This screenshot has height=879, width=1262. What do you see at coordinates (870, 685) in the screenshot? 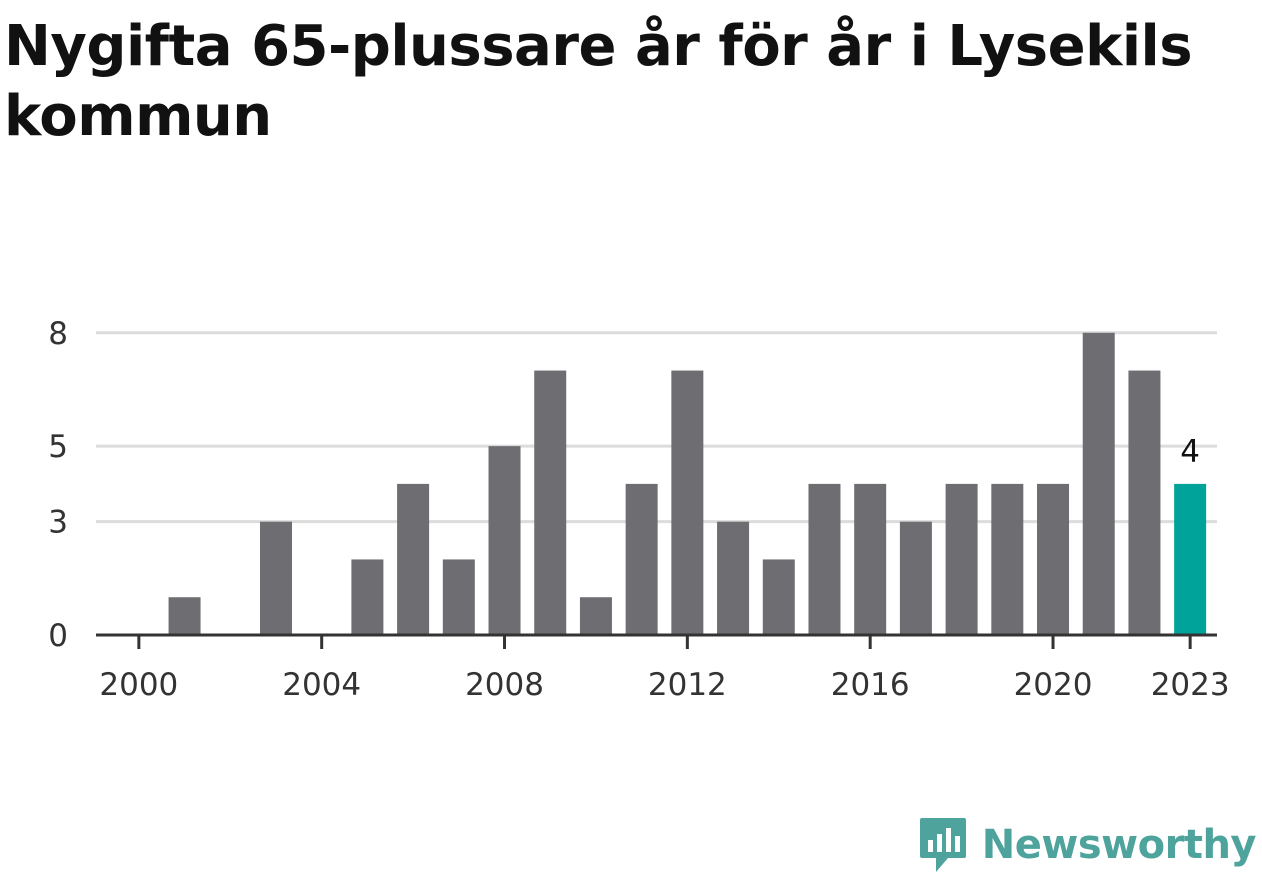
I see `x-tick-label: 2016` at bounding box center [870, 685].